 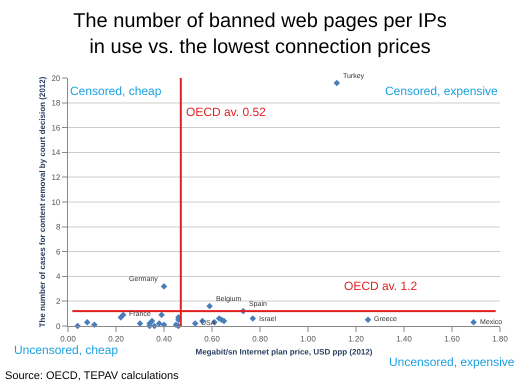 I want to click on x-tick-label: 0.40, so click(x=164, y=339).